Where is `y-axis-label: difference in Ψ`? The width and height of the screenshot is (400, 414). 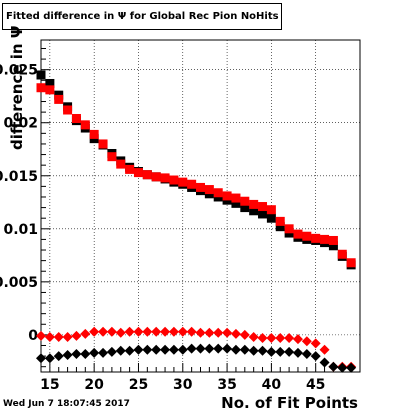 y-axis-label: difference in Ψ is located at coordinates (17, 87).